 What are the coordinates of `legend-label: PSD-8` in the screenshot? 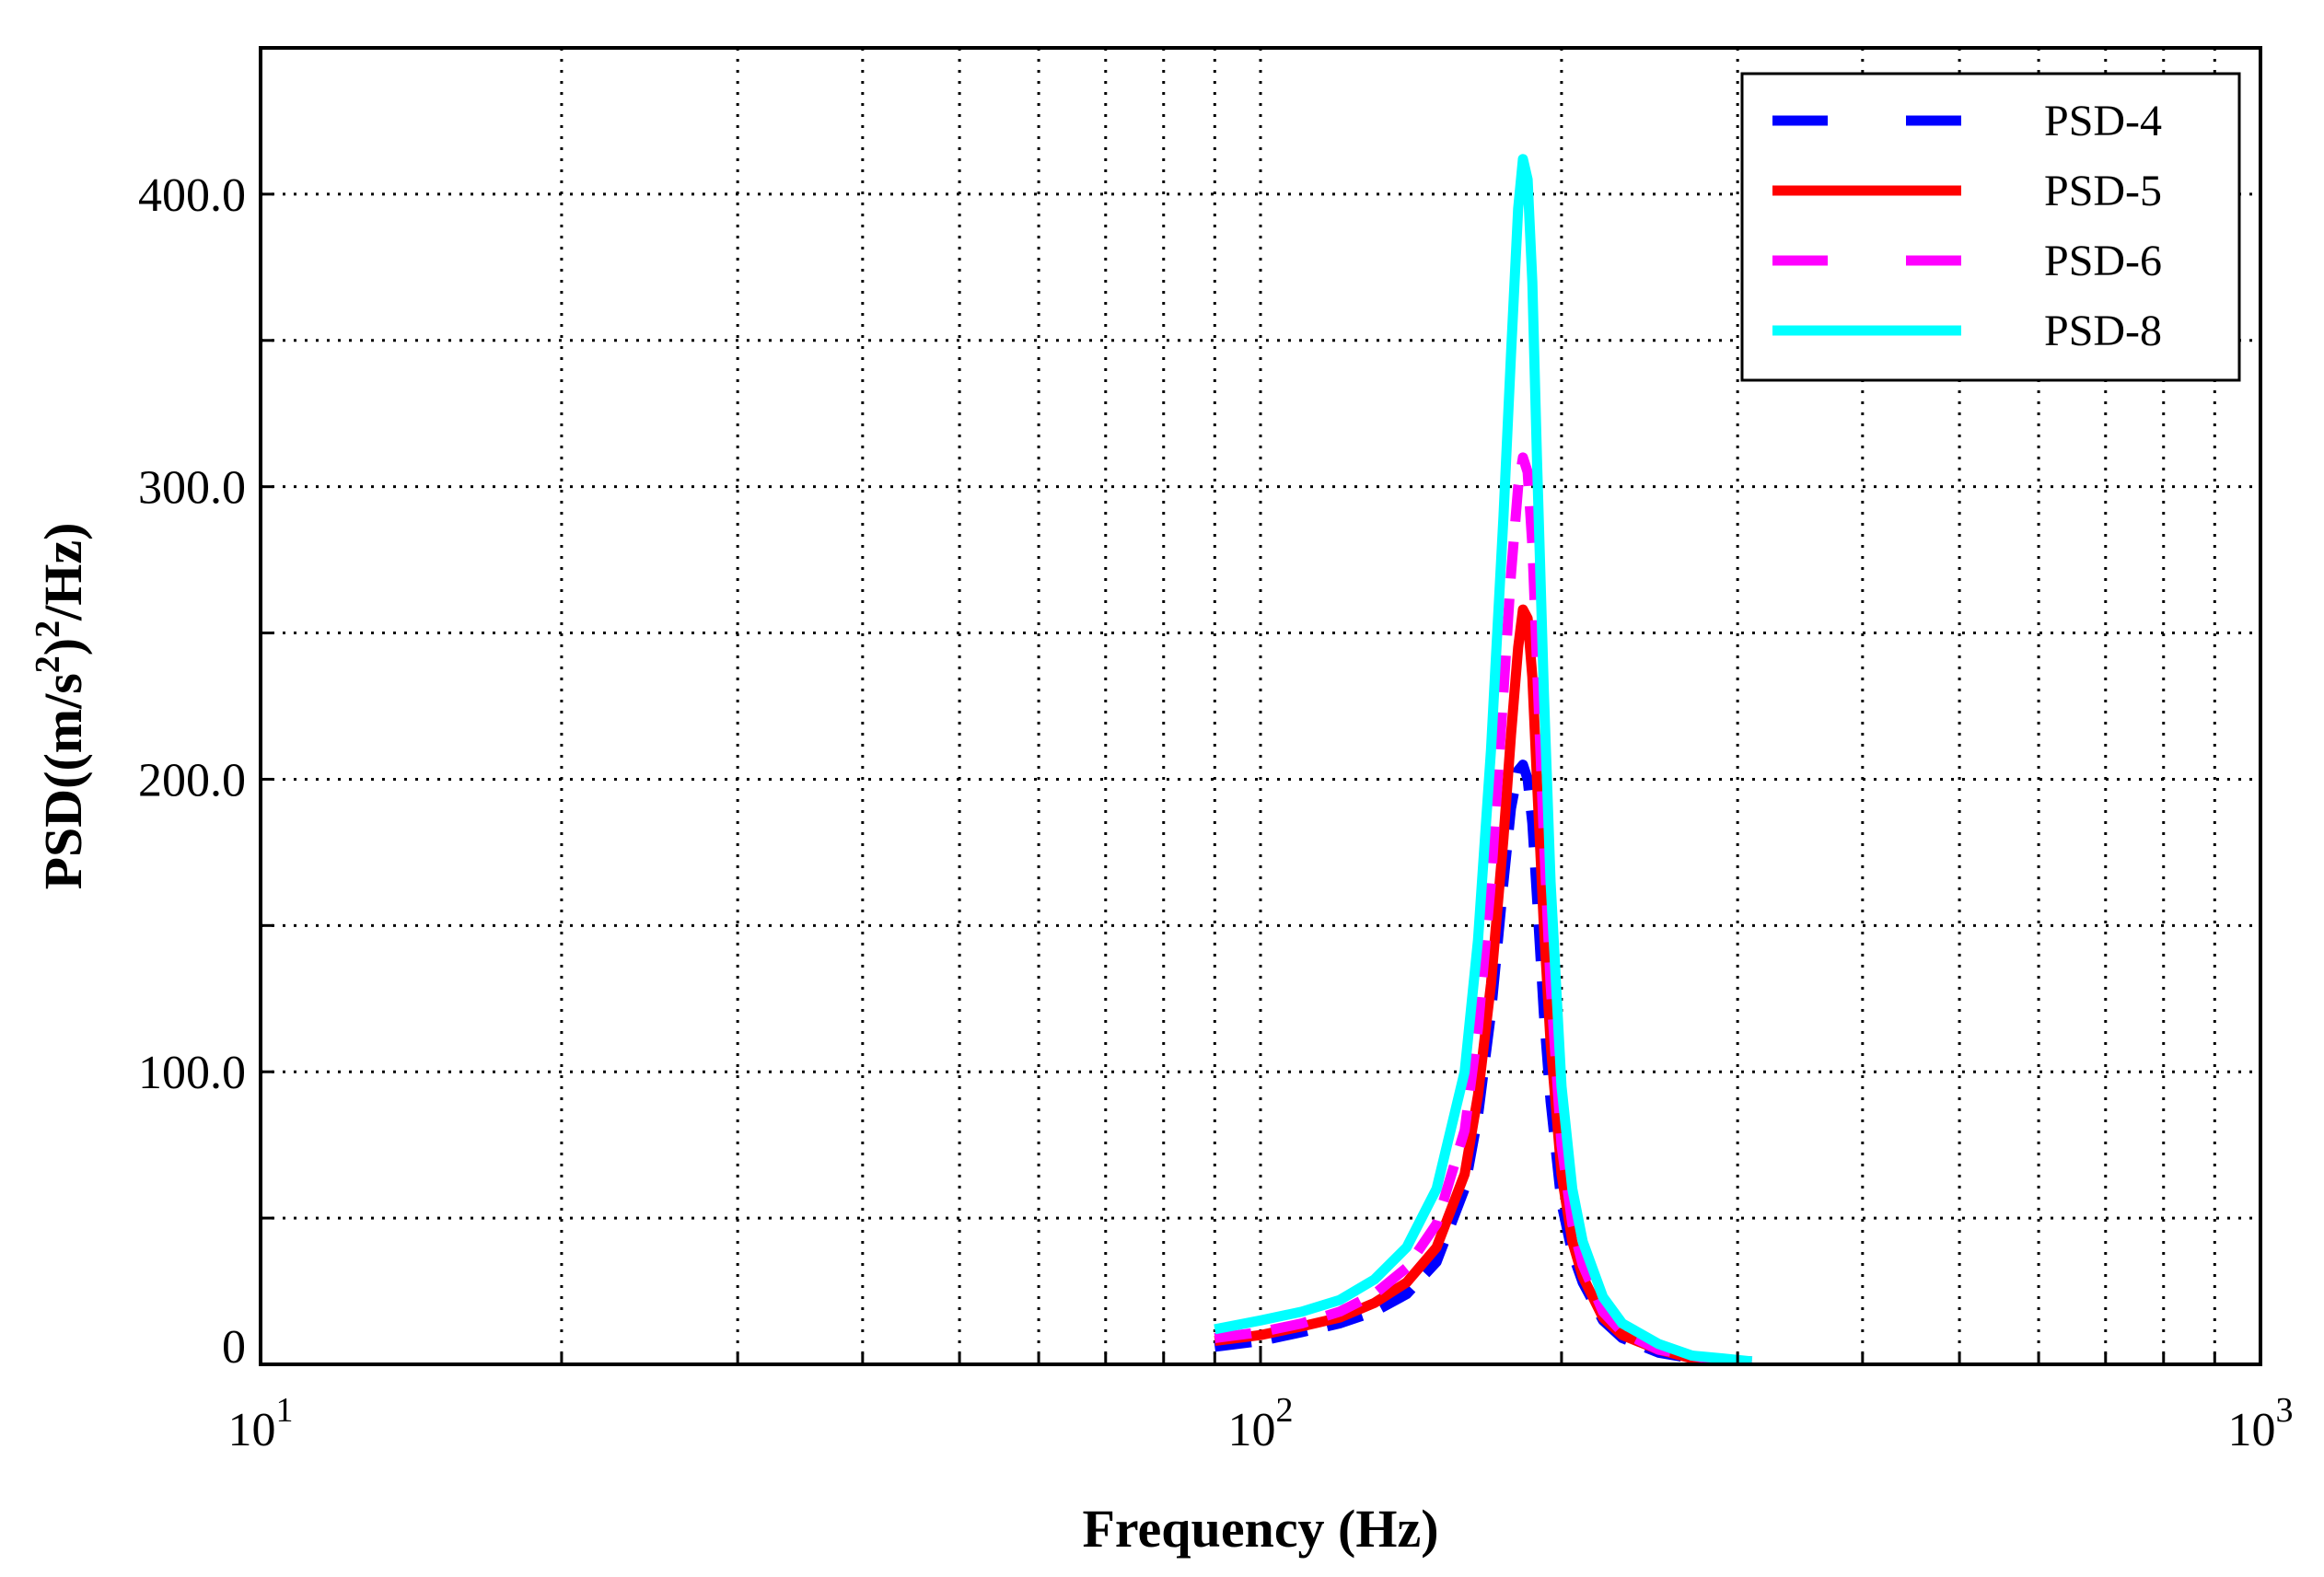 It's located at (2103, 331).